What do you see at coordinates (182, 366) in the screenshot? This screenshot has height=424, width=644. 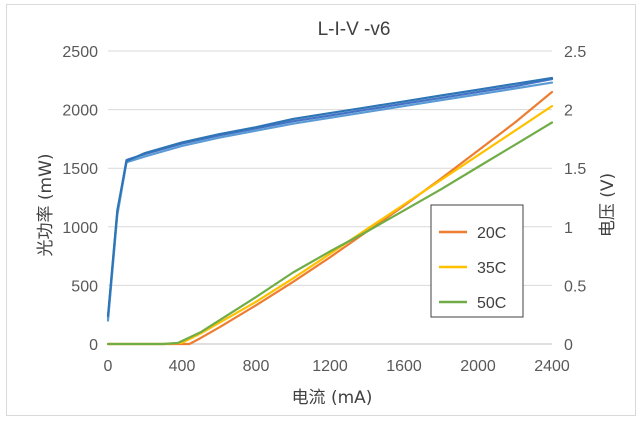 I see `x-tick-label: 400` at bounding box center [182, 366].